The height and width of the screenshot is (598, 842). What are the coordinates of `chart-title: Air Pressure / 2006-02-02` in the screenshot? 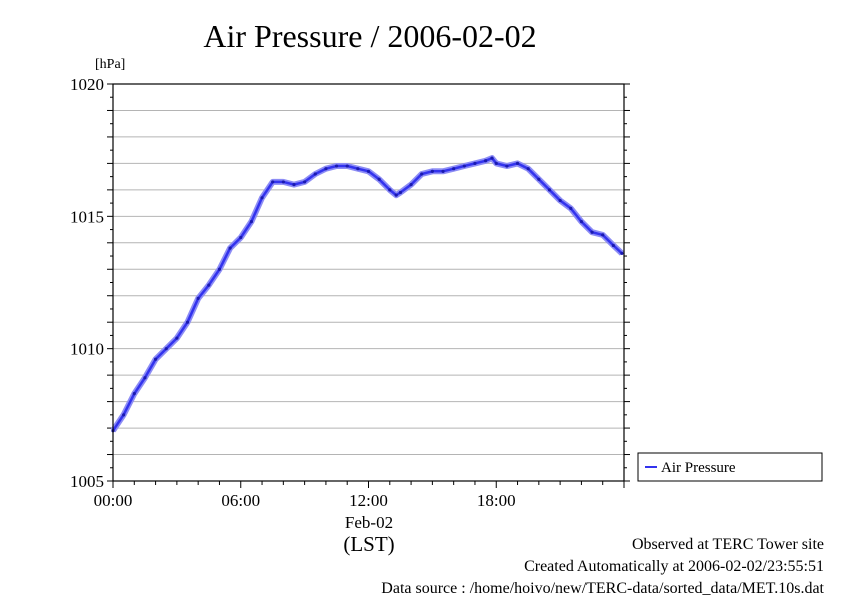 It's located at (369, 36).